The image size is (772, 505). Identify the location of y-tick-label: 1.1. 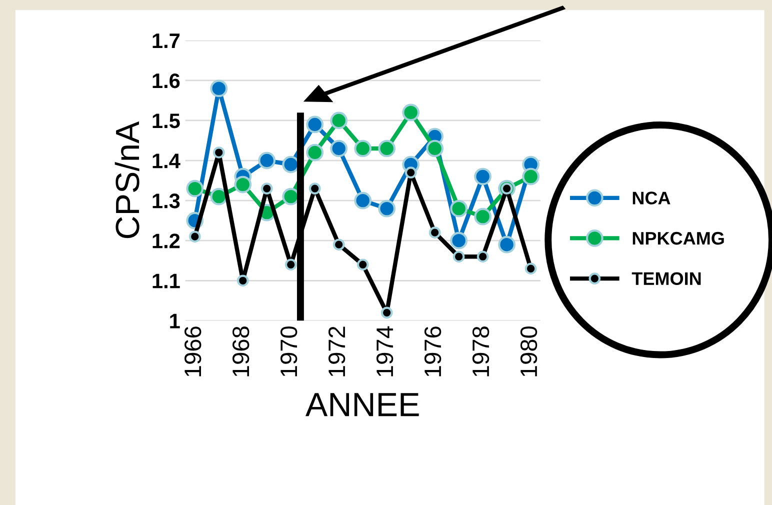
(166, 281).